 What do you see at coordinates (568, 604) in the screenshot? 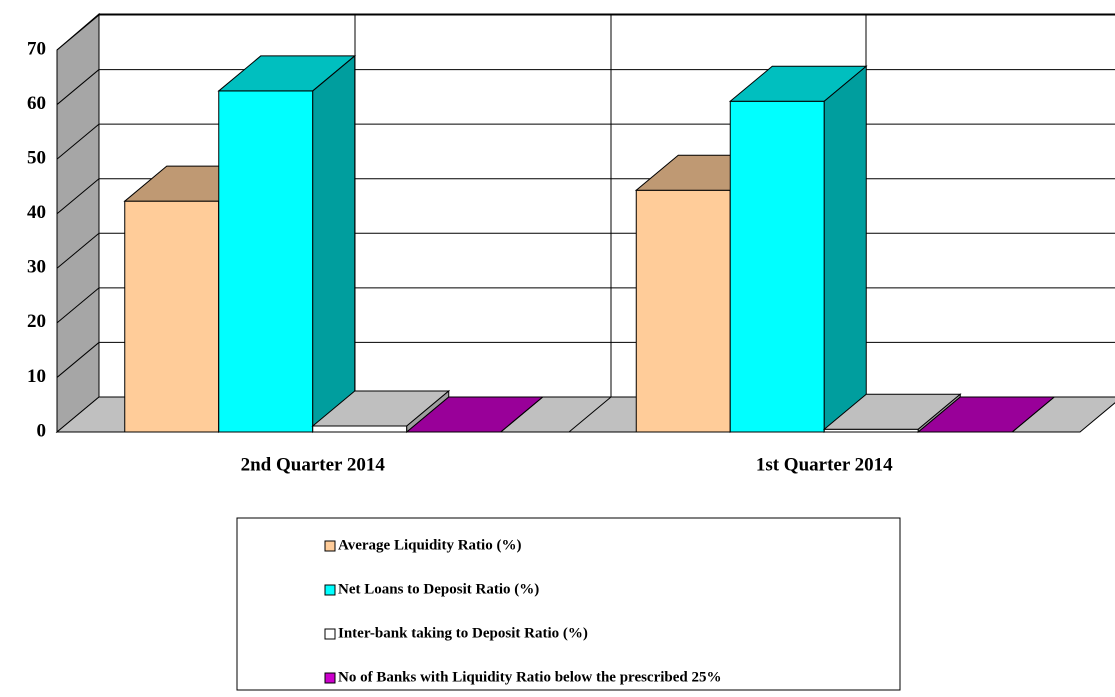
I see `legend` at bounding box center [568, 604].